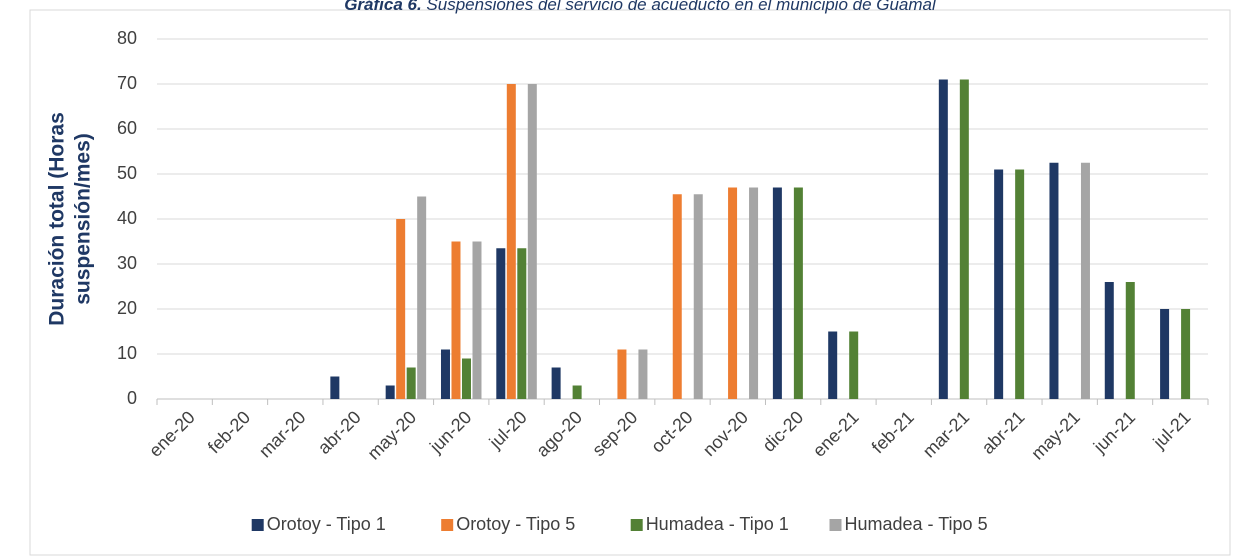 The width and height of the screenshot is (1235, 558). Describe the element at coordinates (57, 219) in the screenshot. I see `y-axis-title: Duración total (Horas` at that location.